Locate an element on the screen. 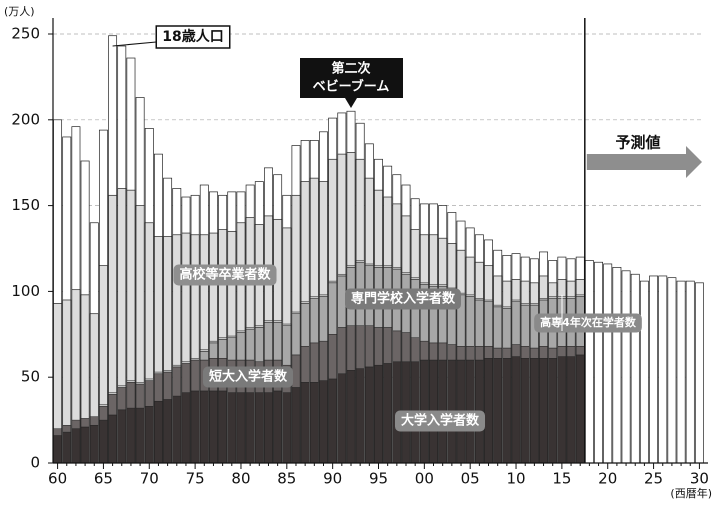  y-unit: (万人) is located at coordinates (19, 11).